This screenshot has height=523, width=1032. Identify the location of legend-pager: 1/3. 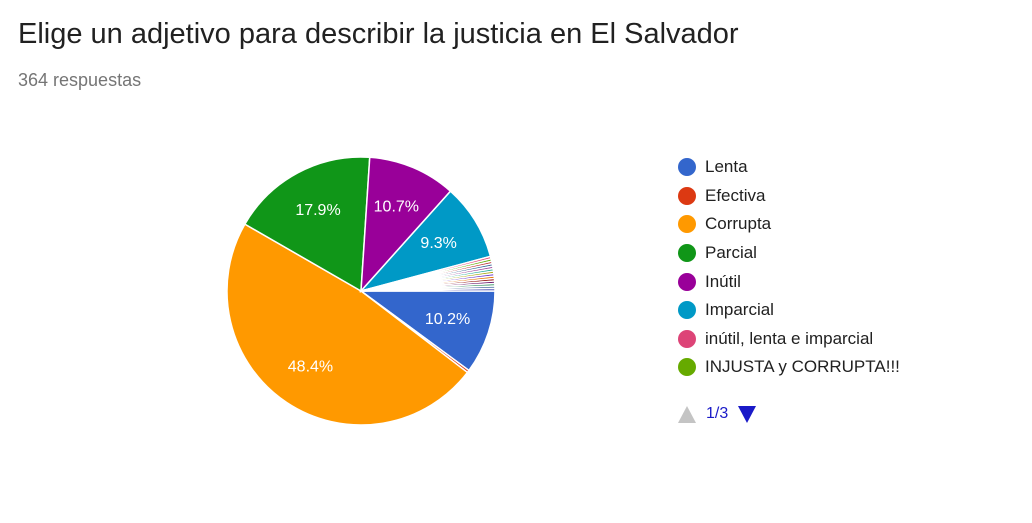
(717, 414).